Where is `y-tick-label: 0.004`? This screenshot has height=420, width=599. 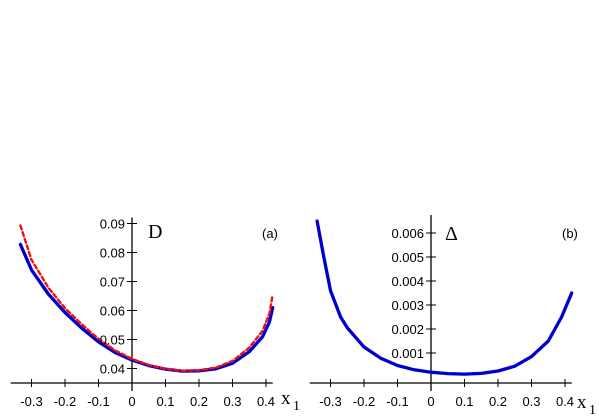
y-tick-label: 0.004 is located at coordinates (407, 281).